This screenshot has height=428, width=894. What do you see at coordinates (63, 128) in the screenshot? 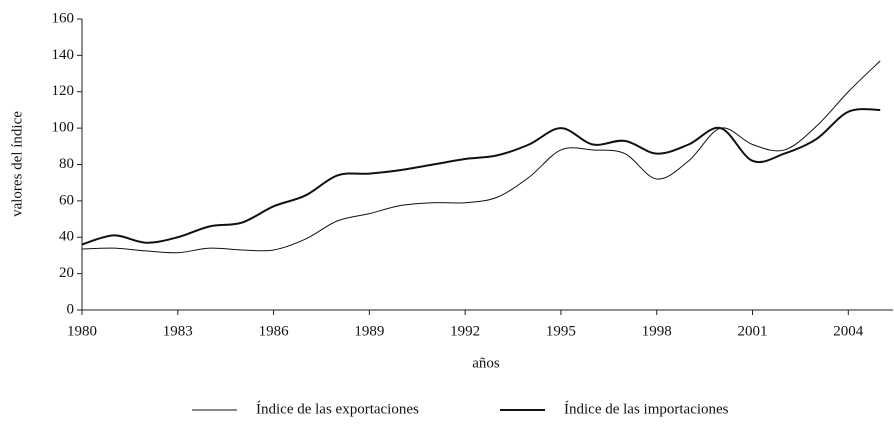
I see `y-tick-label: 100` at bounding box center [63, 128].